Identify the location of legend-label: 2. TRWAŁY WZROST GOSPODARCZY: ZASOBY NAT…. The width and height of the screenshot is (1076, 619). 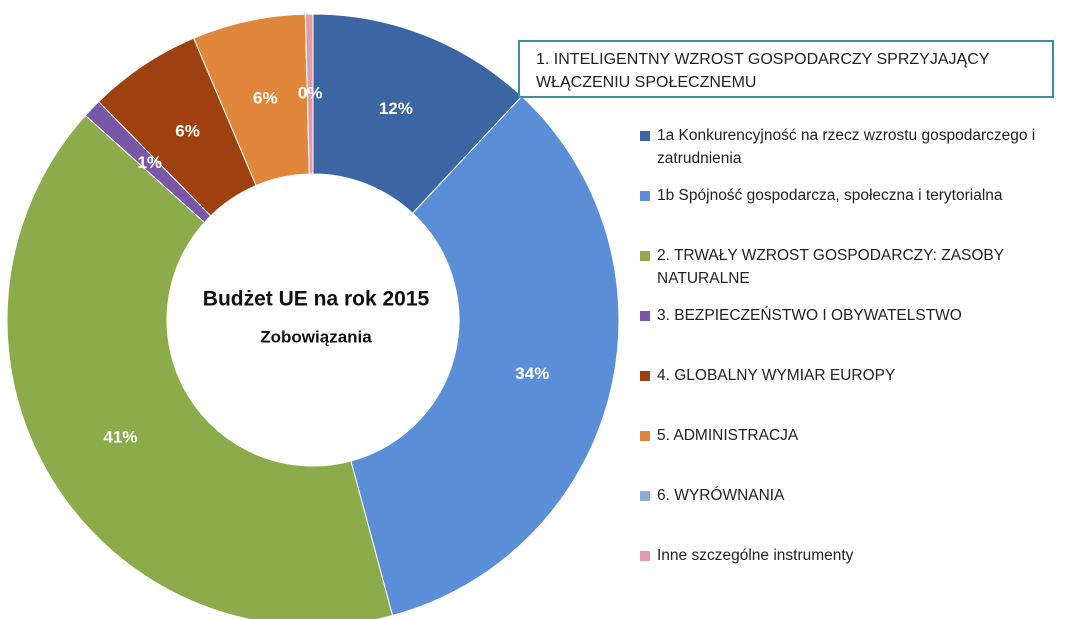
(830, 267).